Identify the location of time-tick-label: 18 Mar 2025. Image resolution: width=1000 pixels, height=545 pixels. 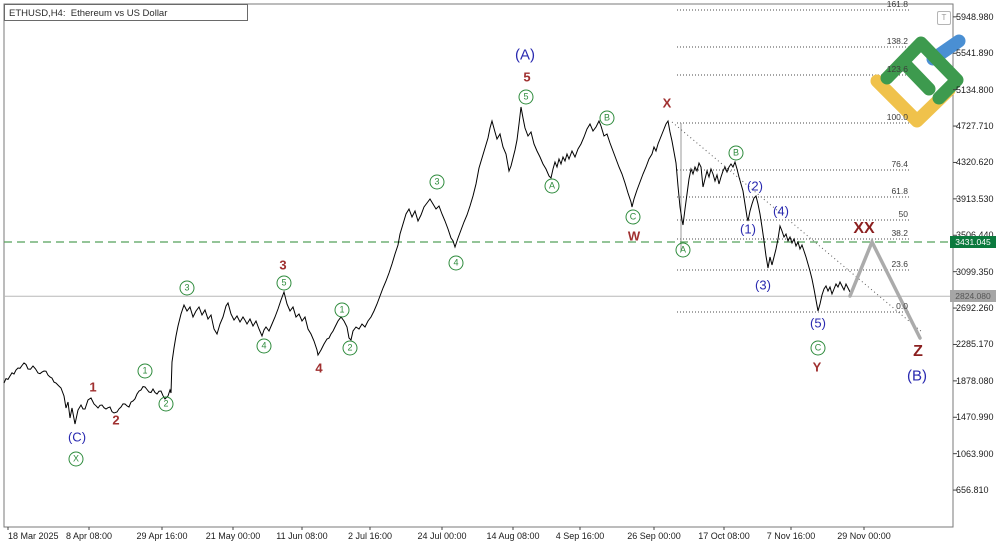
(33, 536).